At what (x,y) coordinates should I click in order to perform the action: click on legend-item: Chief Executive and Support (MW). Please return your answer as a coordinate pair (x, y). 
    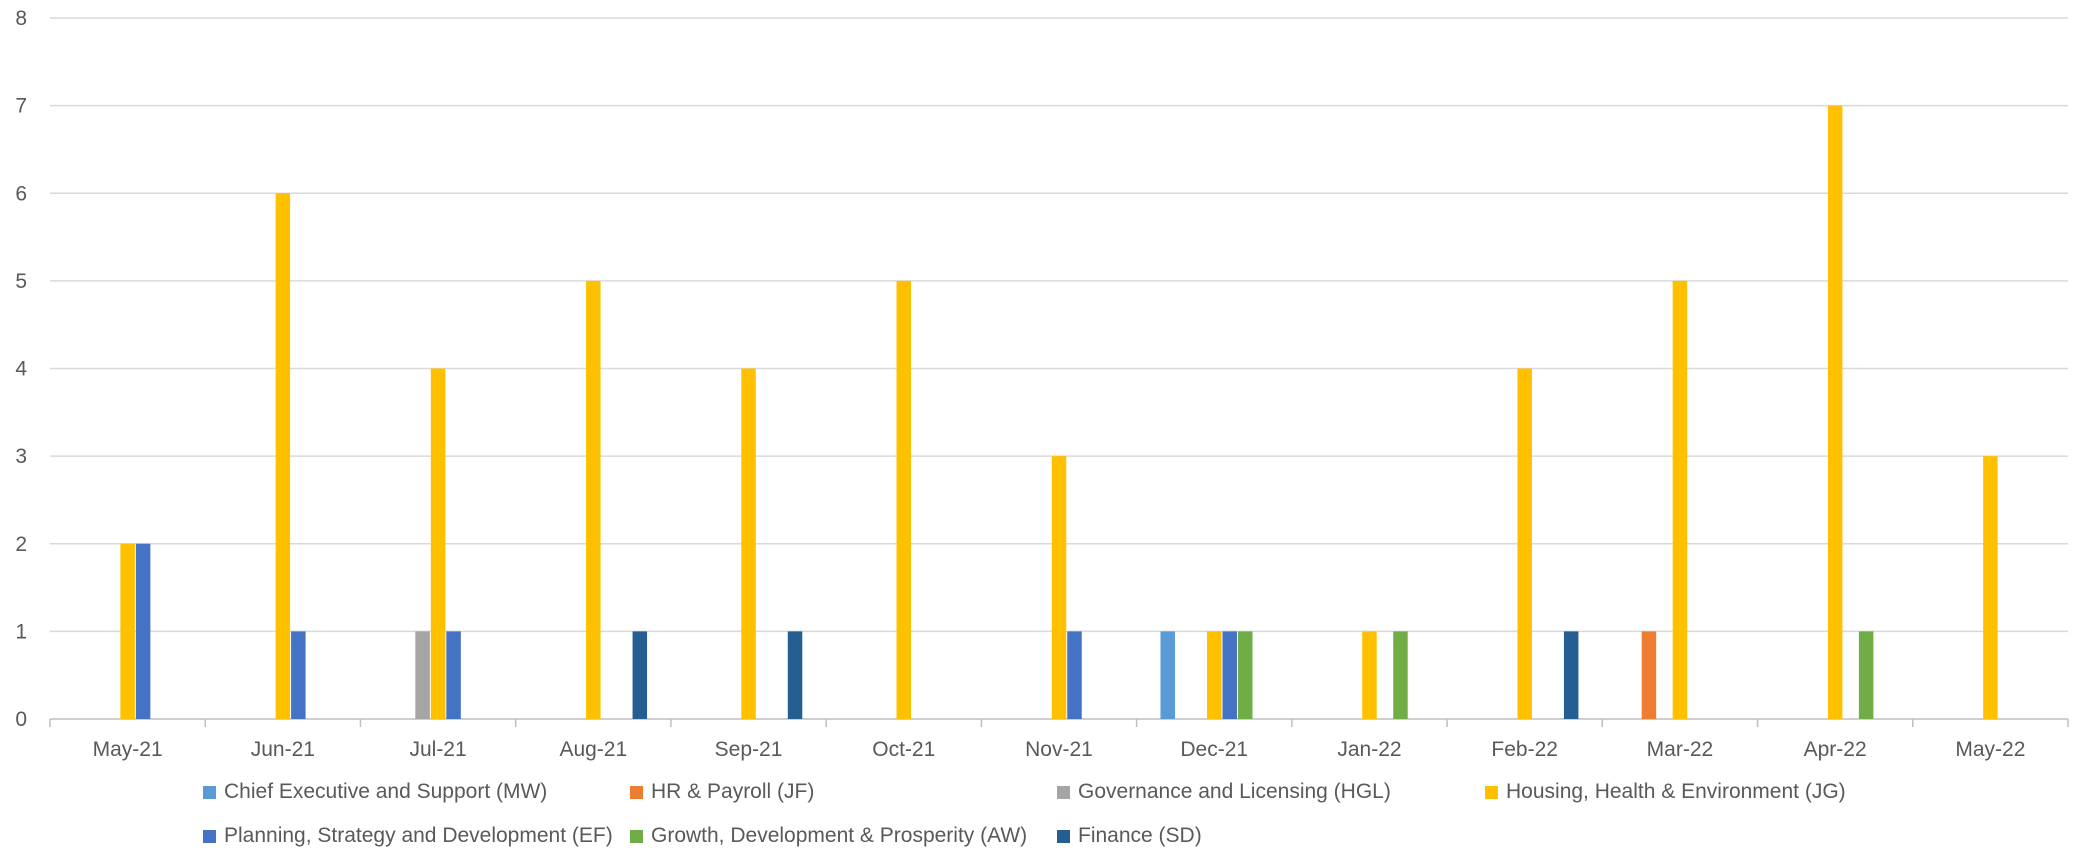
    Looking at the image, I should click on (375, 792).